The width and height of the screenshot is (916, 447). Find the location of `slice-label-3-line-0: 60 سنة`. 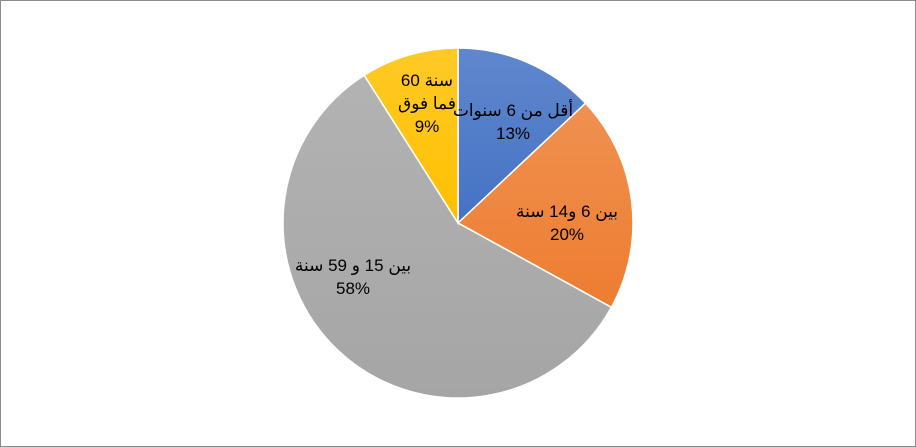

slice-label-3-line-0: 60 سنة is located at coordinates (427, 80).